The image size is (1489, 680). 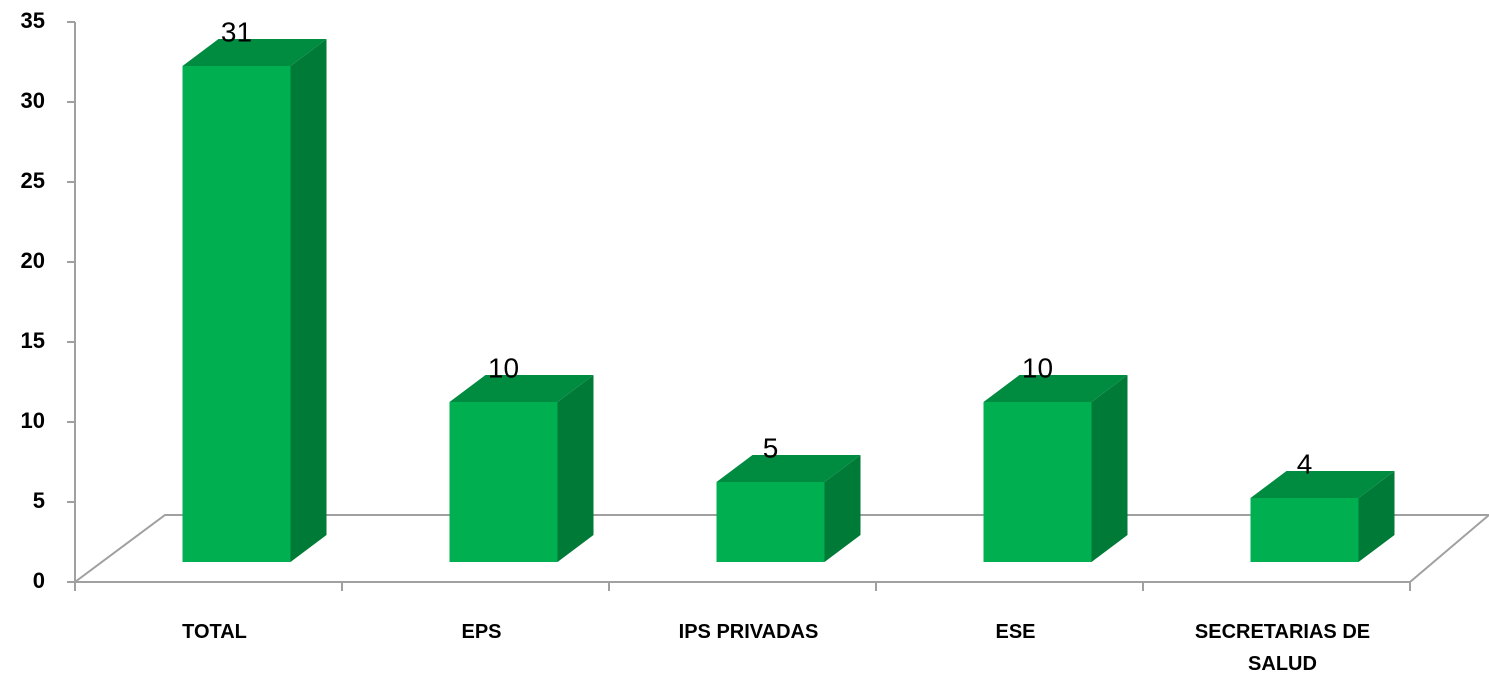 I want to click on value-label: 5, so click(x=771, y=447).